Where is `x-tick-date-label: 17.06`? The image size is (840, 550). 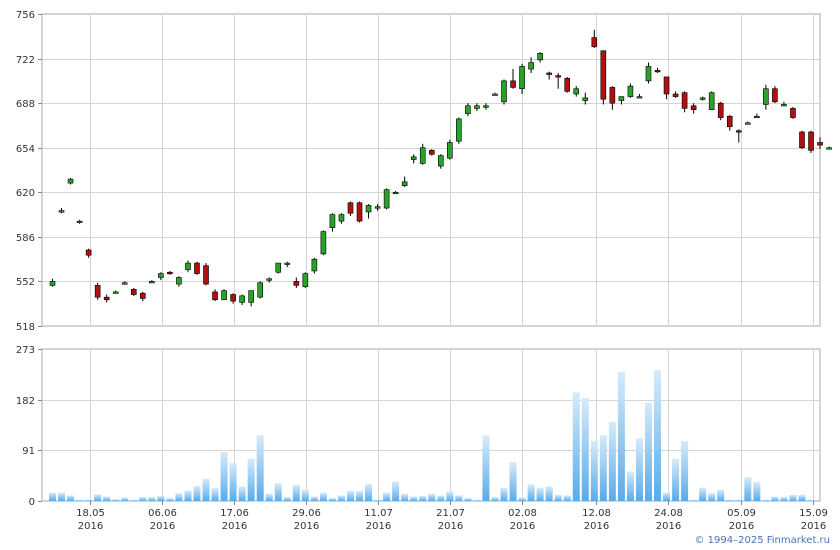
x-tick-date-label: 17.06 is located at coordinates (234, 513).